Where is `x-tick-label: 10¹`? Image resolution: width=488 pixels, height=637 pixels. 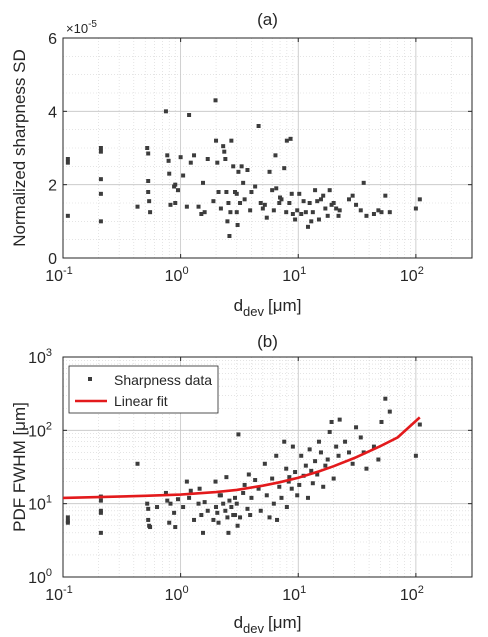 x-tick-label: 10¹ is located at coordinates (294, 275).